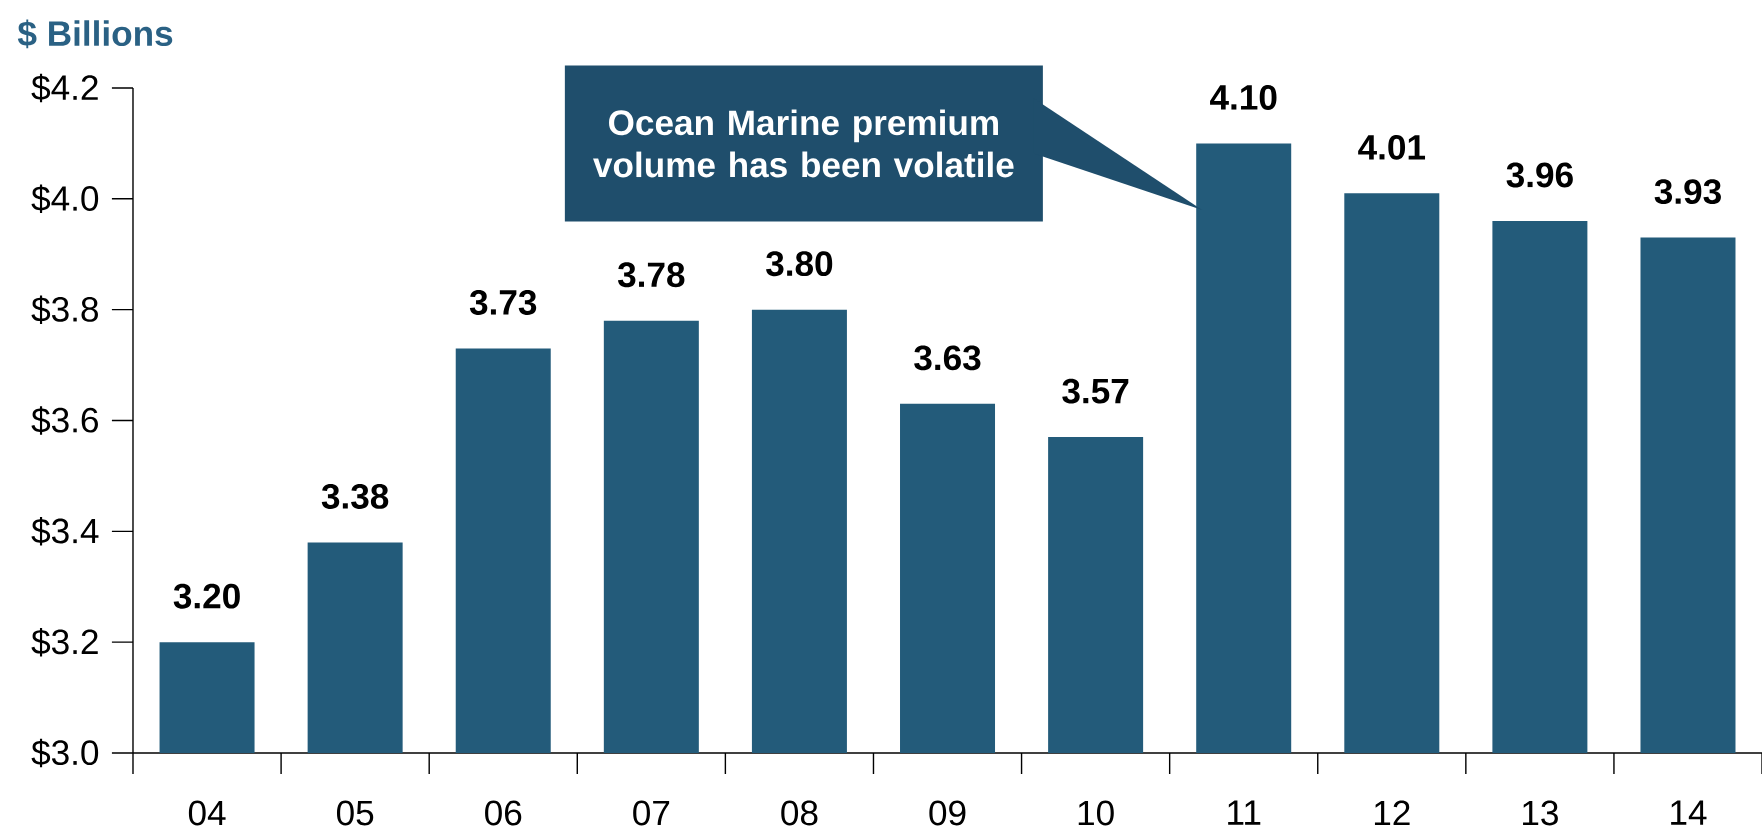 Image resolution: width=1762 pixels, height=829 pixels. Describe the element at coordinates (355, 496) in the screenshot. I see `data-label: 3.38` at that location.